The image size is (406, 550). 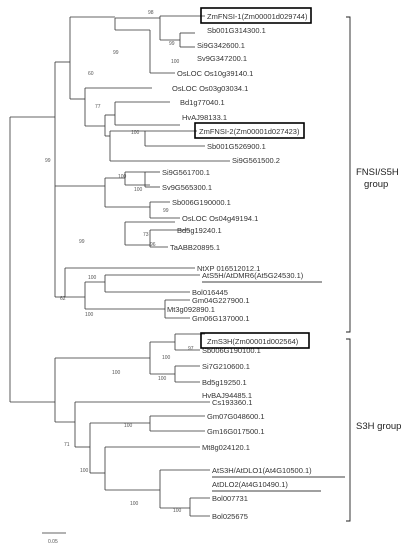 I want to click on fnsi-s5h-group-bracket: FNSI/S5H group, so click(x=372, y=174).